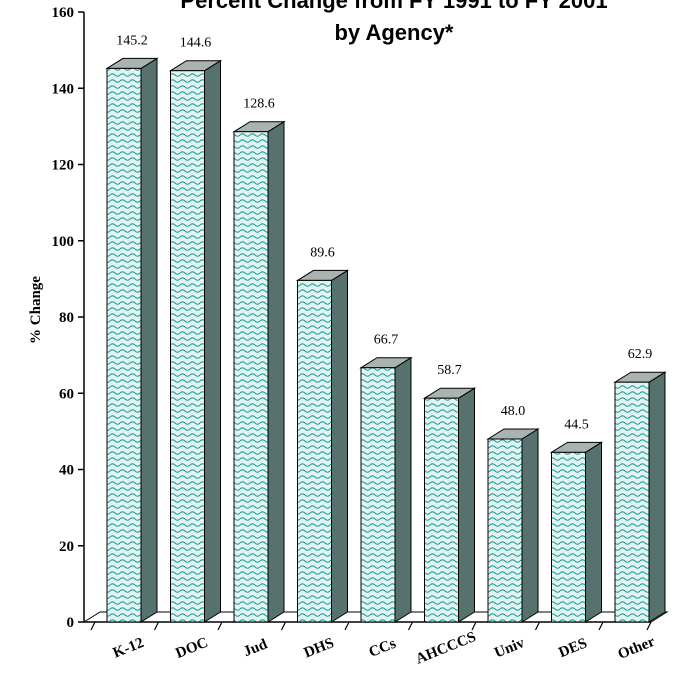 This screenshot has height=696, width=679. I want to click on y-tick-label: 80, so click(66, 318).